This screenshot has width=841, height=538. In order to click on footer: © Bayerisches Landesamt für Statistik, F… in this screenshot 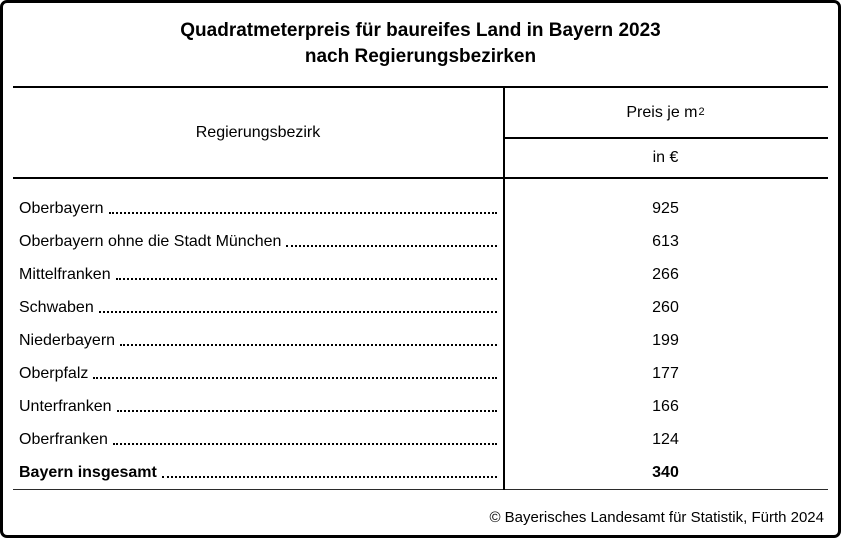, I will do `click(420, 512)`.